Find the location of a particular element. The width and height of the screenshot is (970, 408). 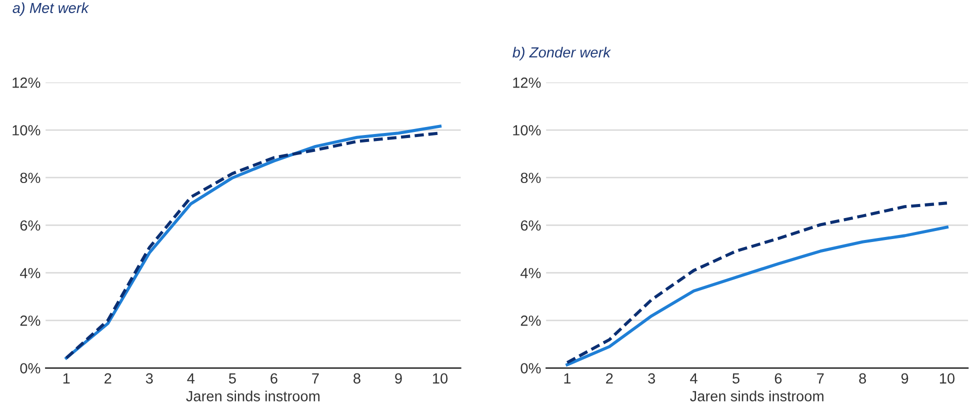

chart-title: a) Met werk is located at coordinates (51, 9).